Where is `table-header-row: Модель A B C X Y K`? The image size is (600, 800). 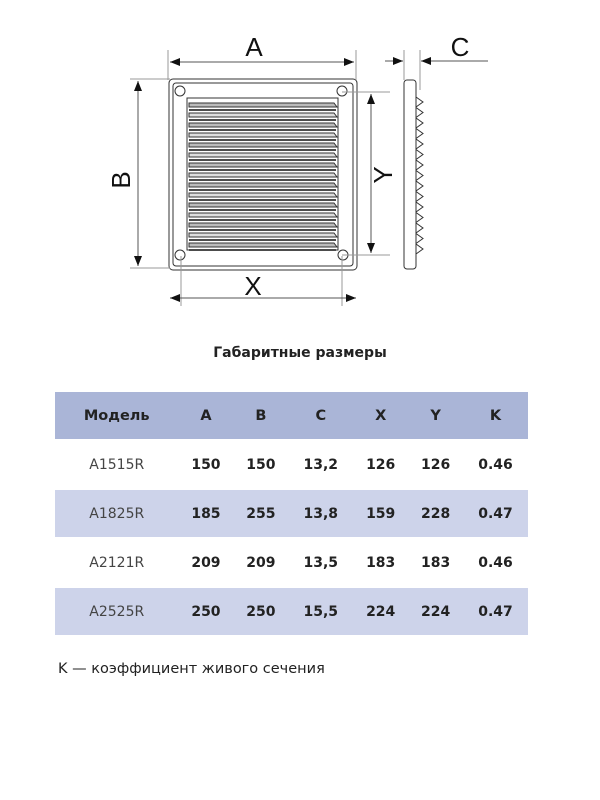 table-header-row: Модель A B C X Y K is located at coordinates (291, 416).